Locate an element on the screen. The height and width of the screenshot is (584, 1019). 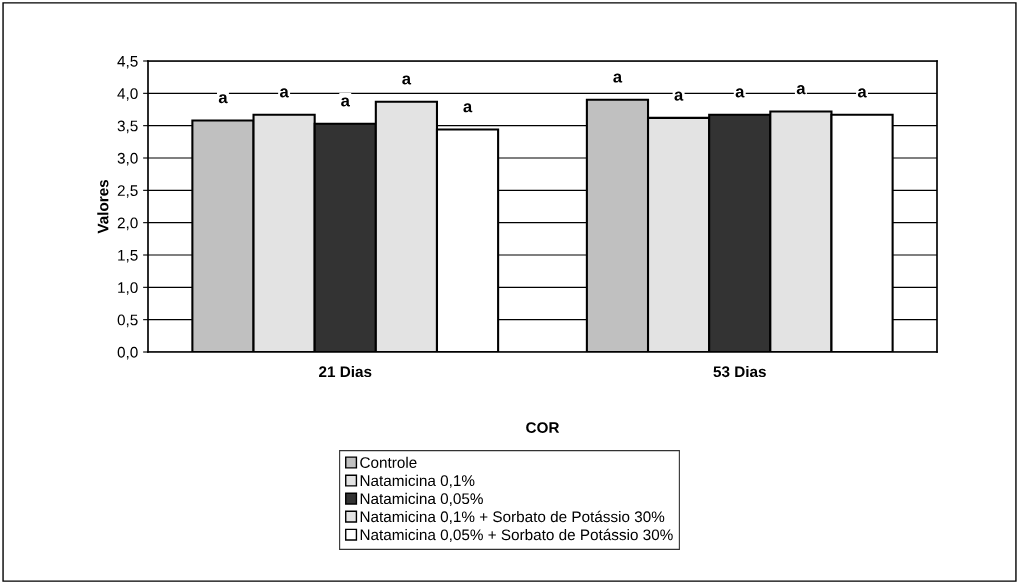
y-tick-label: 2,5 is located at coordinates (127, 191).